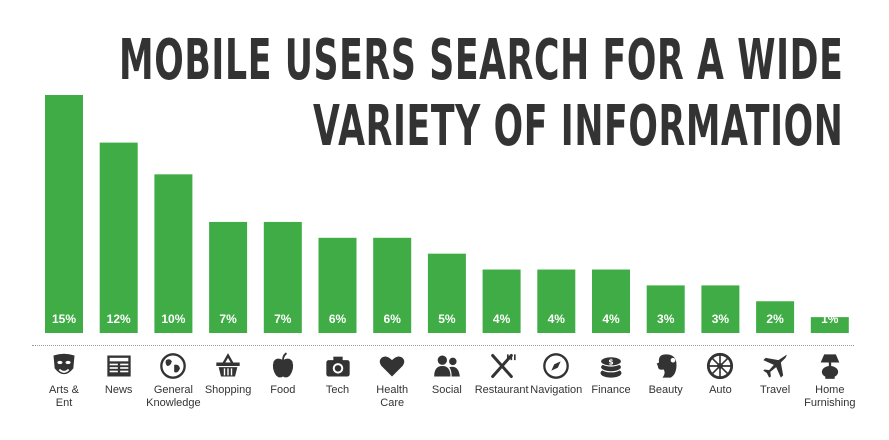 The width and height of the screenshot is (889, 440). I want to click on category-label: Auto, so click(720, 390).